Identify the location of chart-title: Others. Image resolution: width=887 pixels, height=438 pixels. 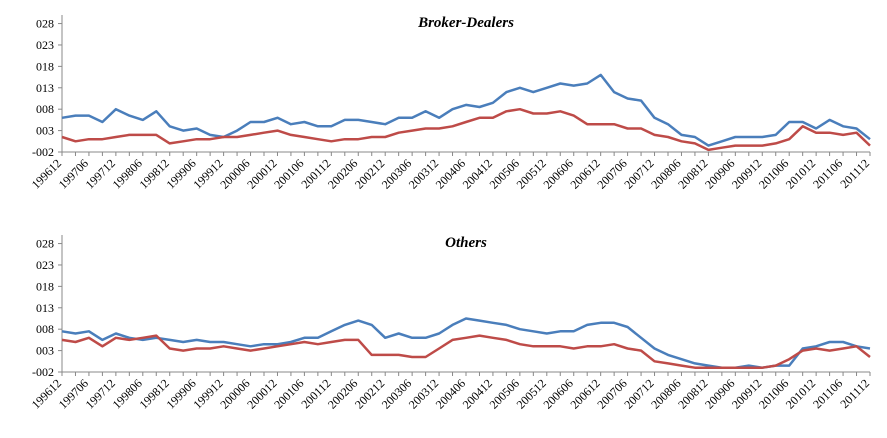
(466, 243).